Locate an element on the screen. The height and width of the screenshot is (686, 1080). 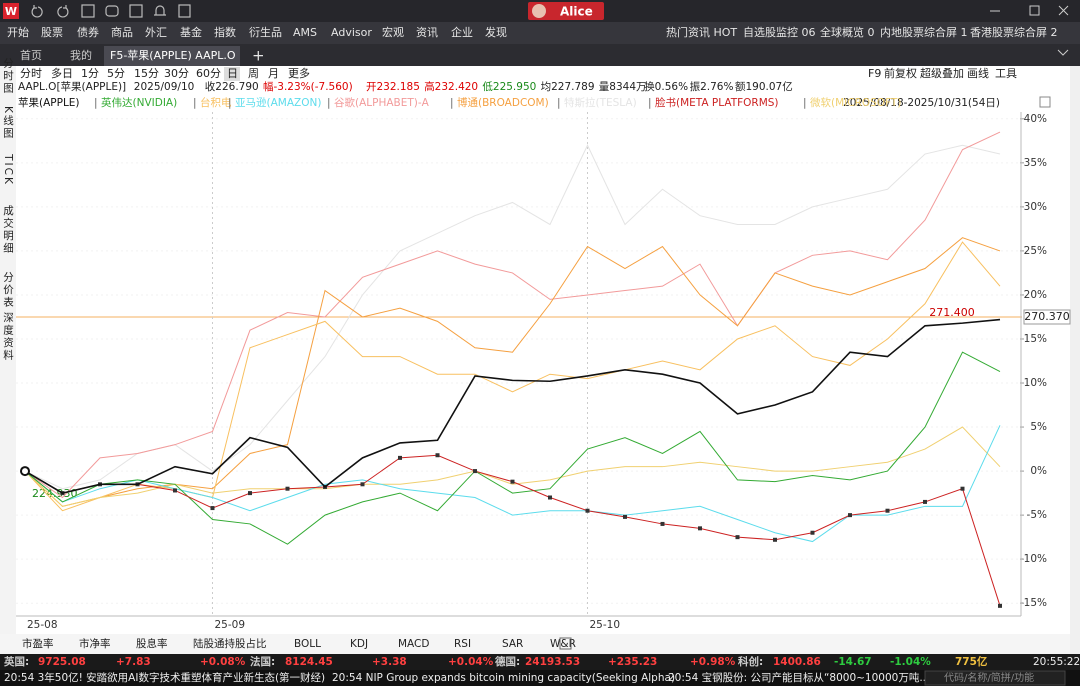
tool: 前复权 is located at coordinates (900, 73).